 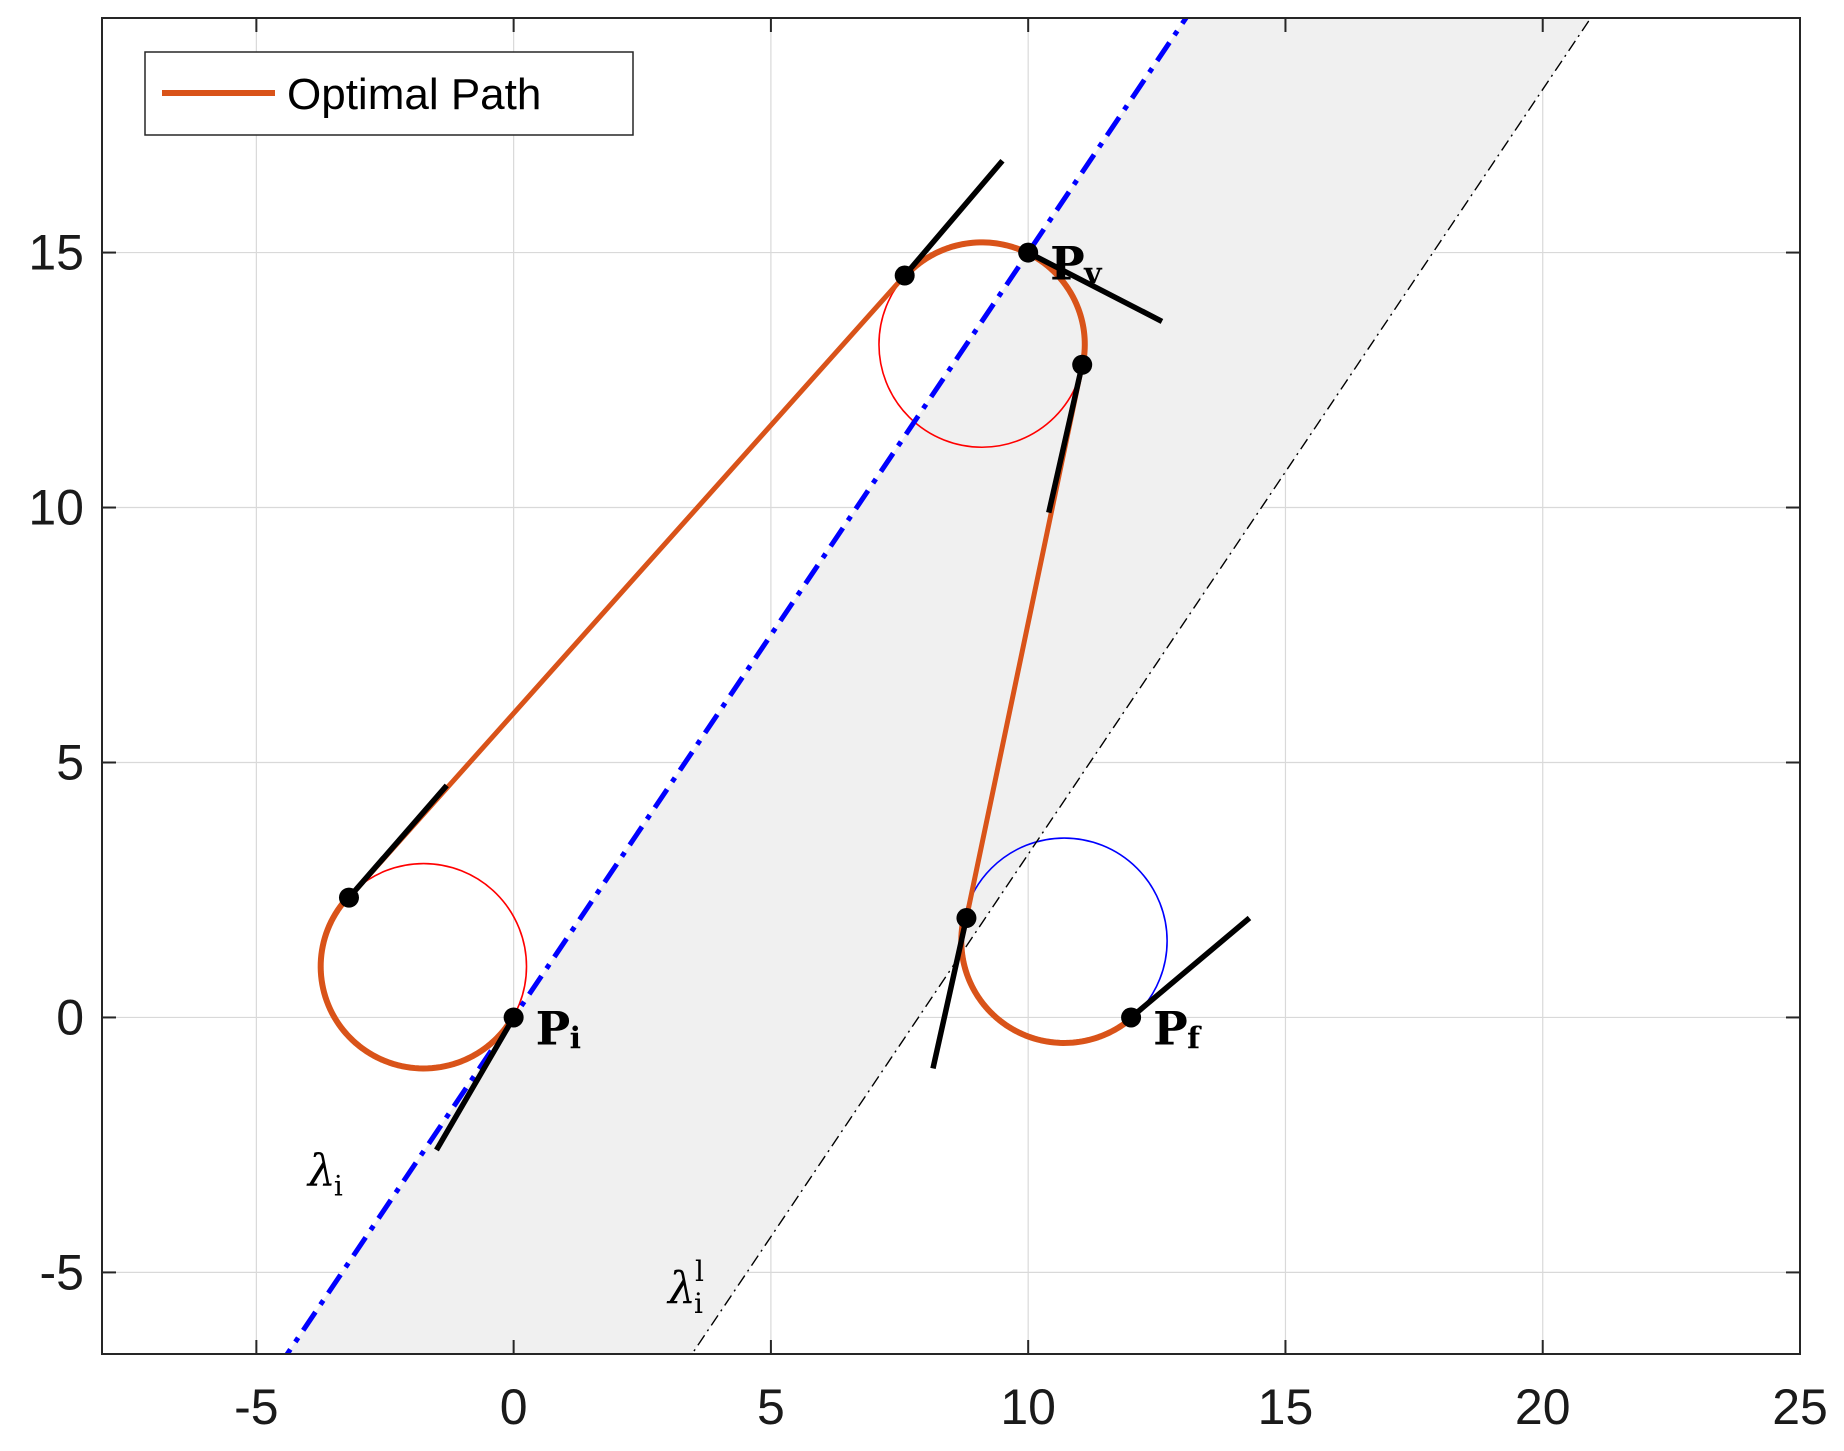 What do you see at coordinates (514, 1407) in the screenshot?
I see `x-tick-label: 0` at bounding box center [514, 1407].